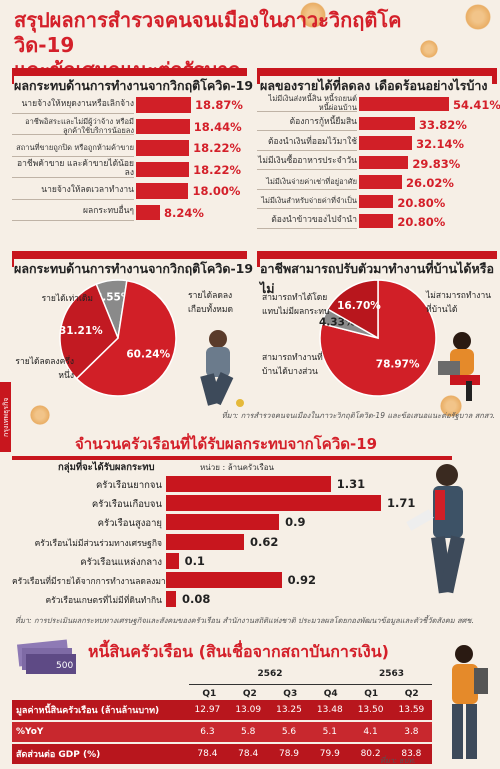 The height and width of the screenshot is (769, 500). I want to click on table-row: %YoY 6.3 5.8 5.6 5.1 4.1 3.8, so click(222, 732).